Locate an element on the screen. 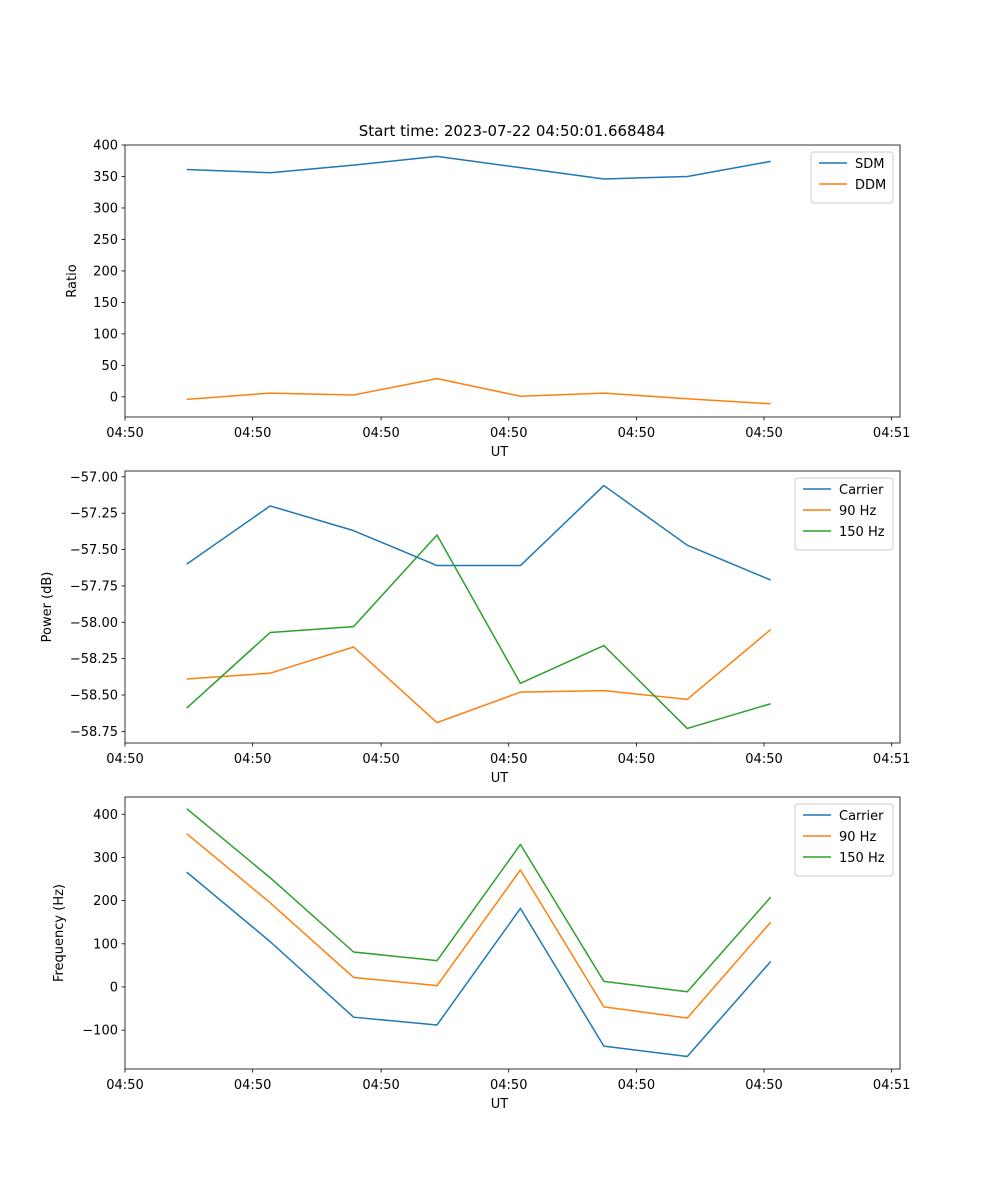 The width and height of the screenshot is (1000, 1200). y-axis-label: Frequency (Hz) is located at coordinates (59, 933).